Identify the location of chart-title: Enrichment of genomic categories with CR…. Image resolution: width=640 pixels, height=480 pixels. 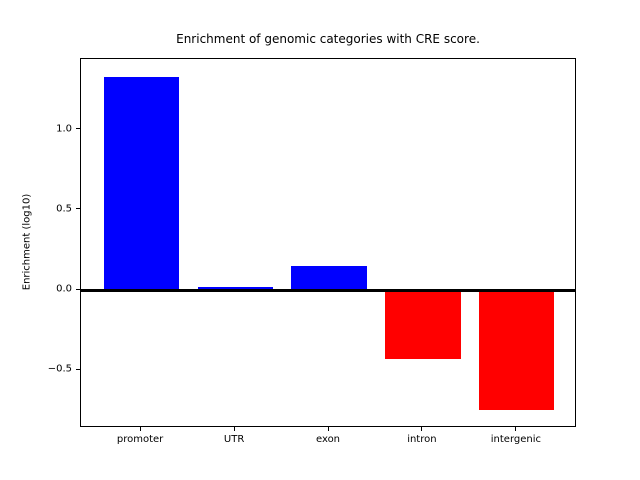
(328, 39).